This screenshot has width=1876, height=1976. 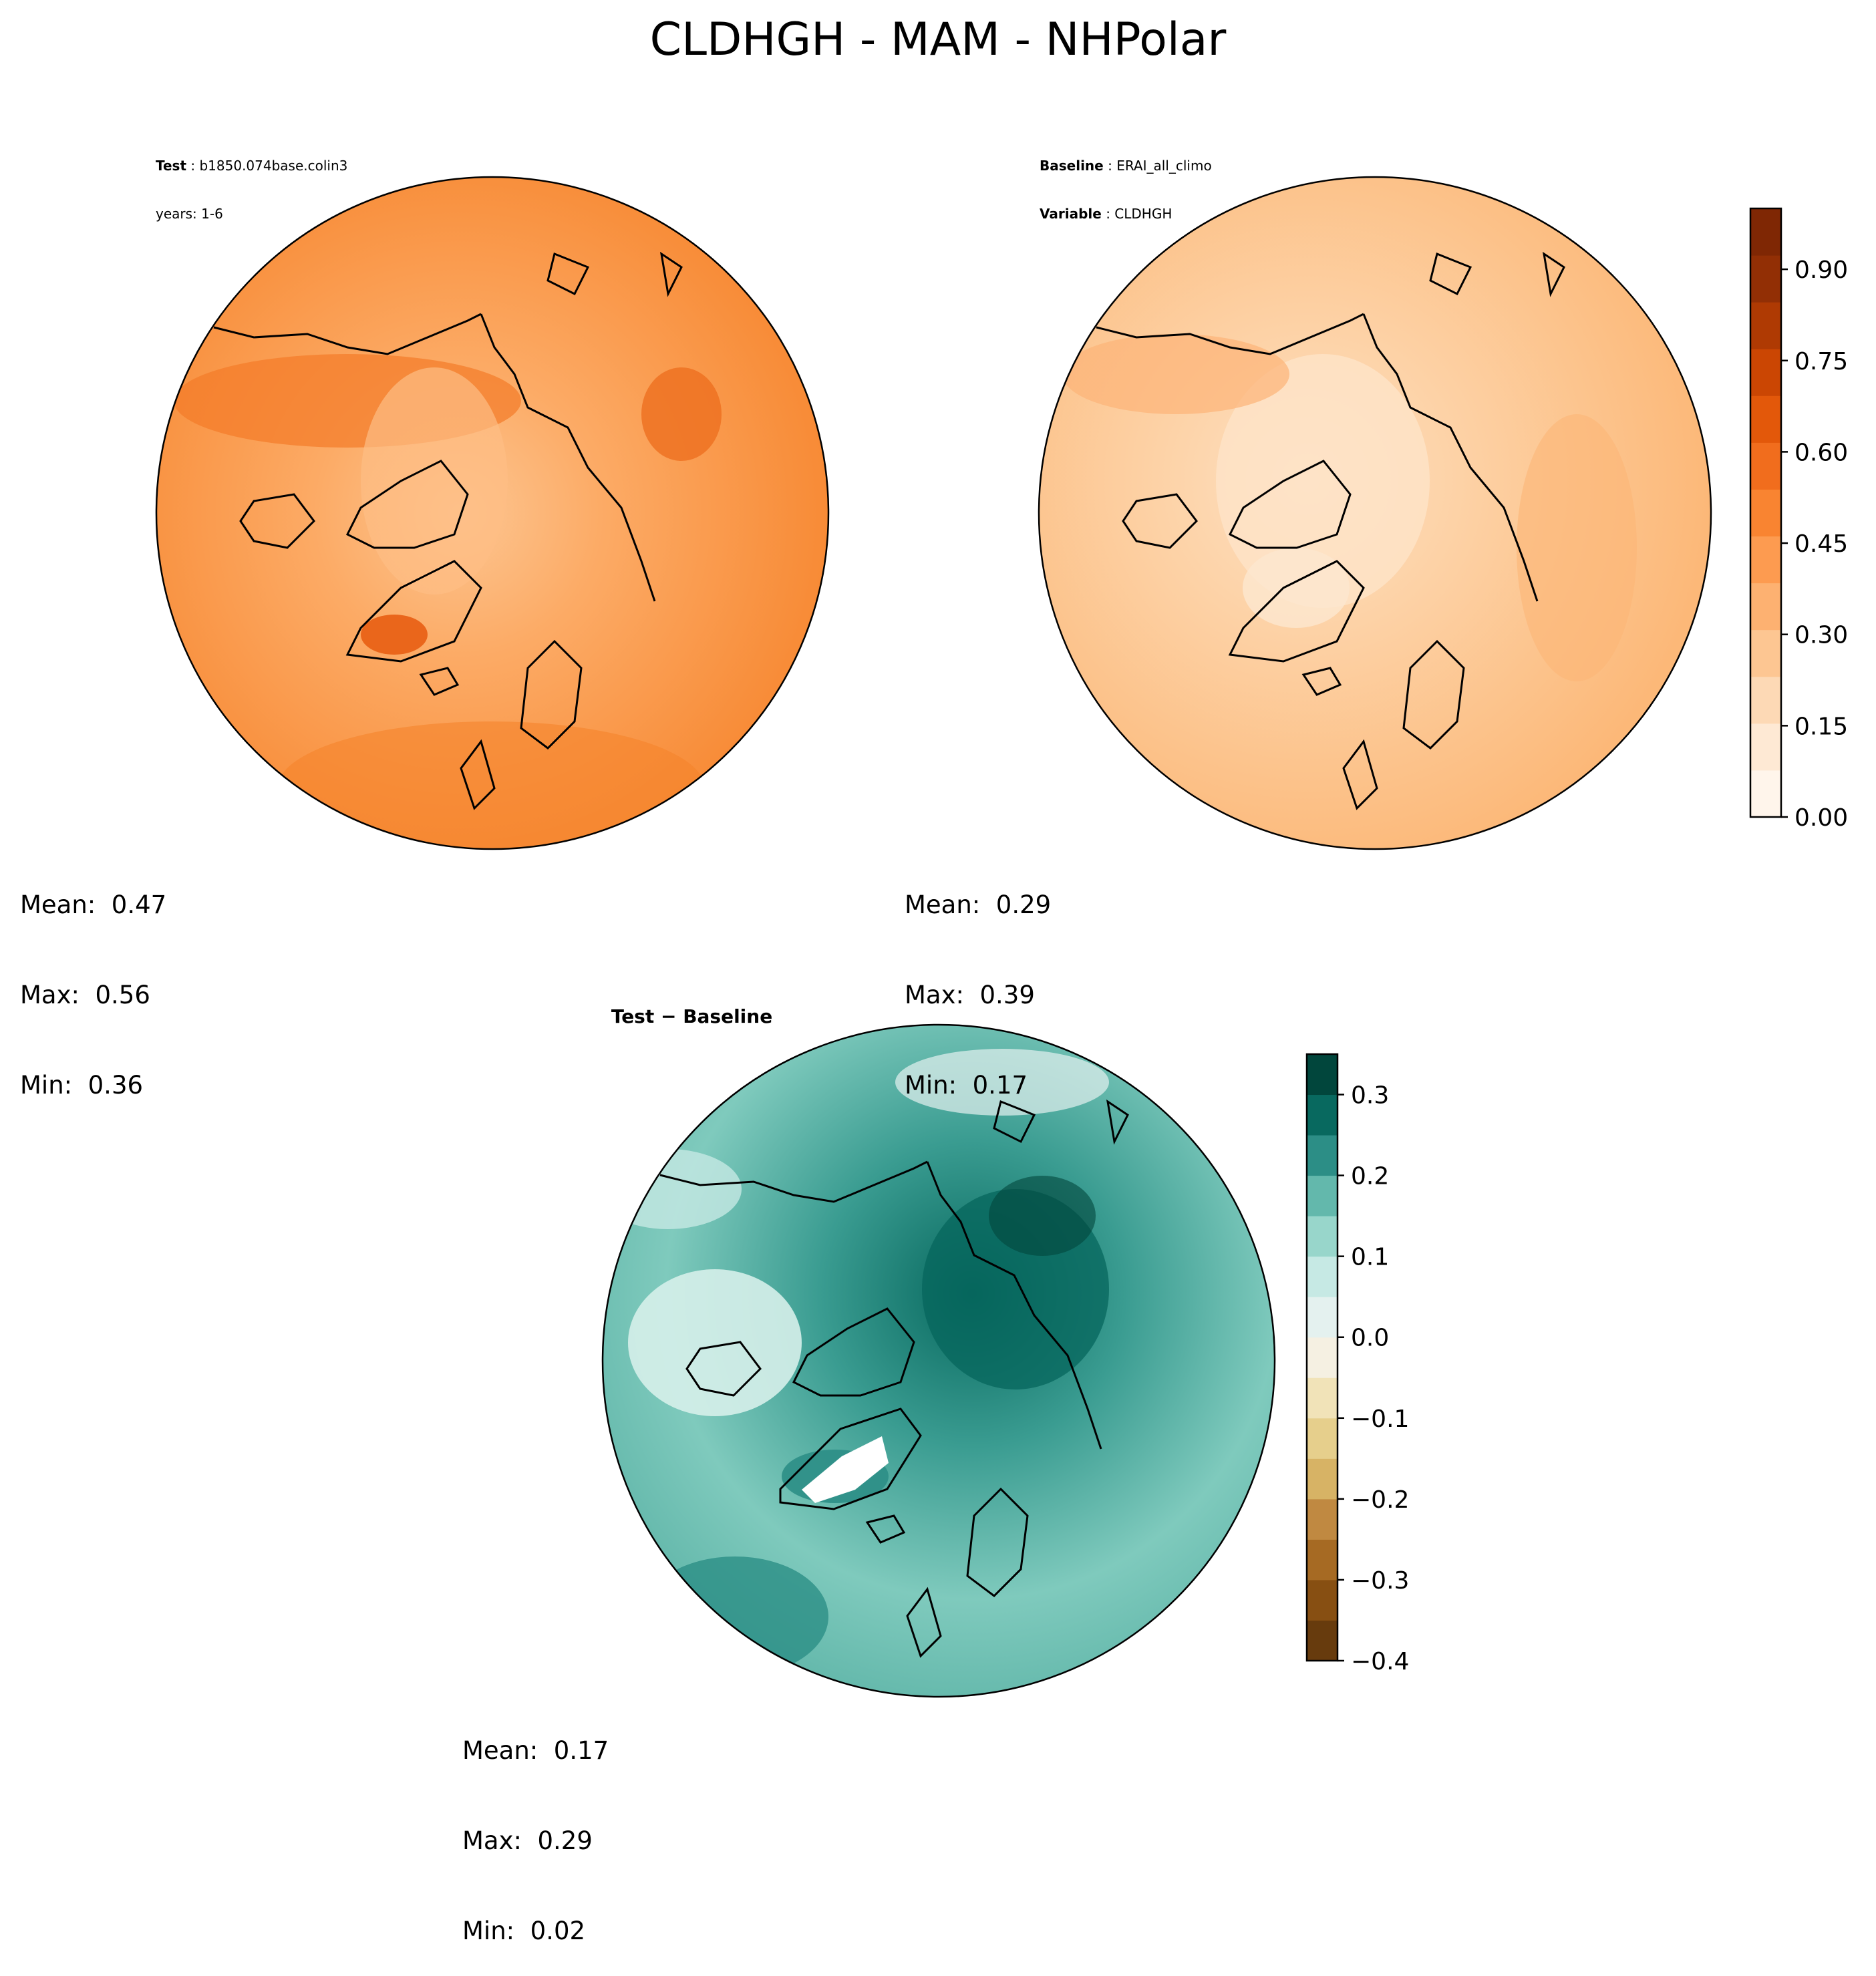 What do you see at coordinates (1349, 508) in the screenshot?
I see `baseline-map-contours` at bounding box center [1349, 508].